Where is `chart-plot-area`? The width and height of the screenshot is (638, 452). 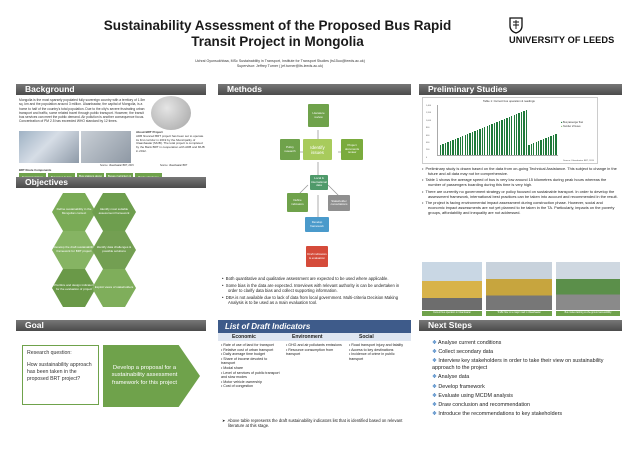
chart-plot-area is located at coordinates (497, 130).